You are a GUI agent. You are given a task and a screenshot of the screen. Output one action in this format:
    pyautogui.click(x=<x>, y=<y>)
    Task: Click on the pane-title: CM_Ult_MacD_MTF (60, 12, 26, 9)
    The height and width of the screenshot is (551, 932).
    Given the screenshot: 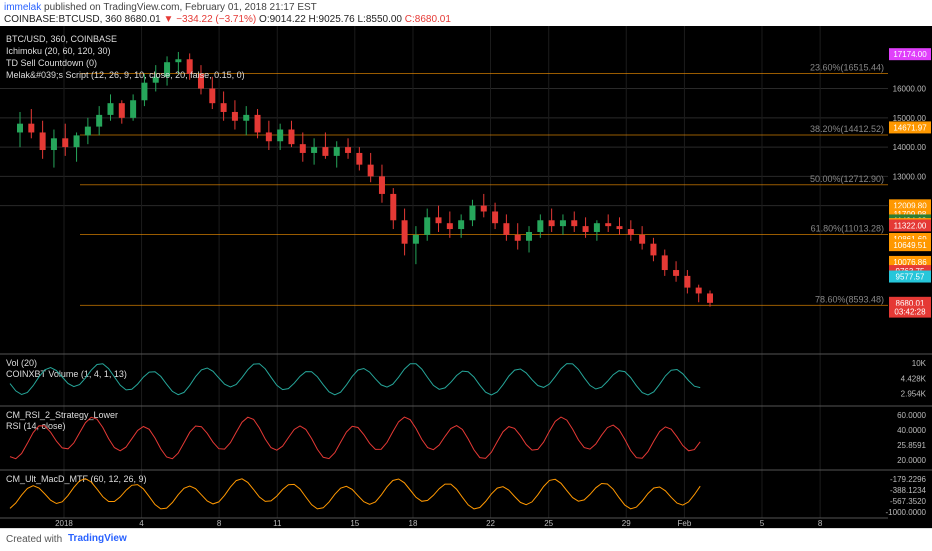 What is the action you would take?
    pyautogui.click(x=76, y=479)
    